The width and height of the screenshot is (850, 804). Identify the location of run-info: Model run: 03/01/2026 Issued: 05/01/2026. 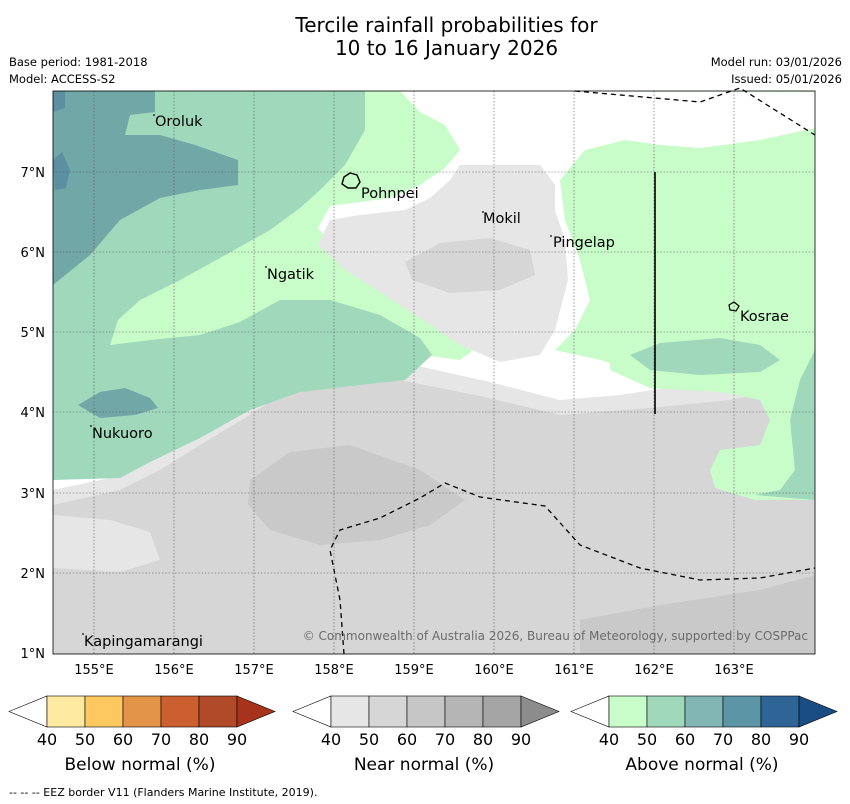
(776, 71).